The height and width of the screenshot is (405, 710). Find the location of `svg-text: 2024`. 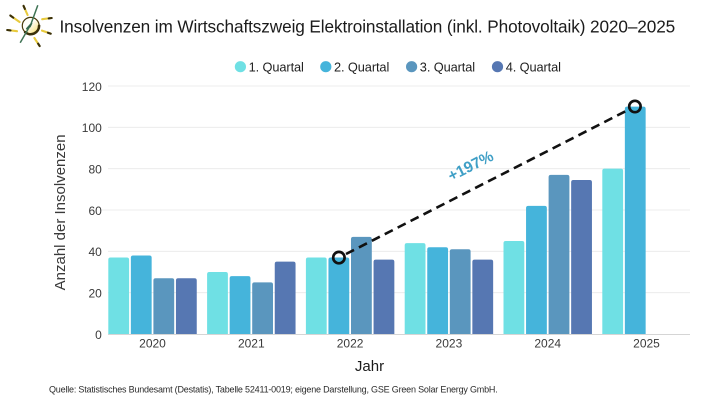

svg-text: 2024 is located at coordinates (547, 343).